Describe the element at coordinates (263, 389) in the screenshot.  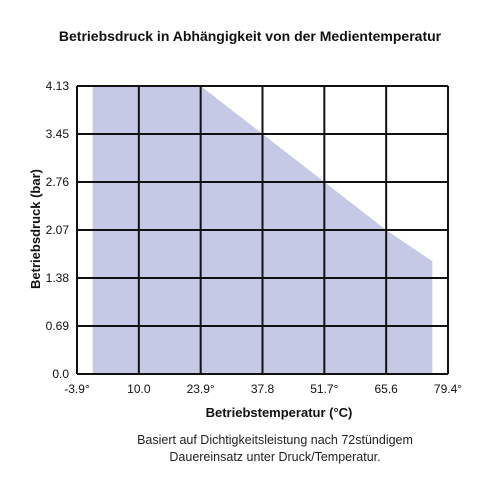
I see `x-tick-label: 37.8` at that location.